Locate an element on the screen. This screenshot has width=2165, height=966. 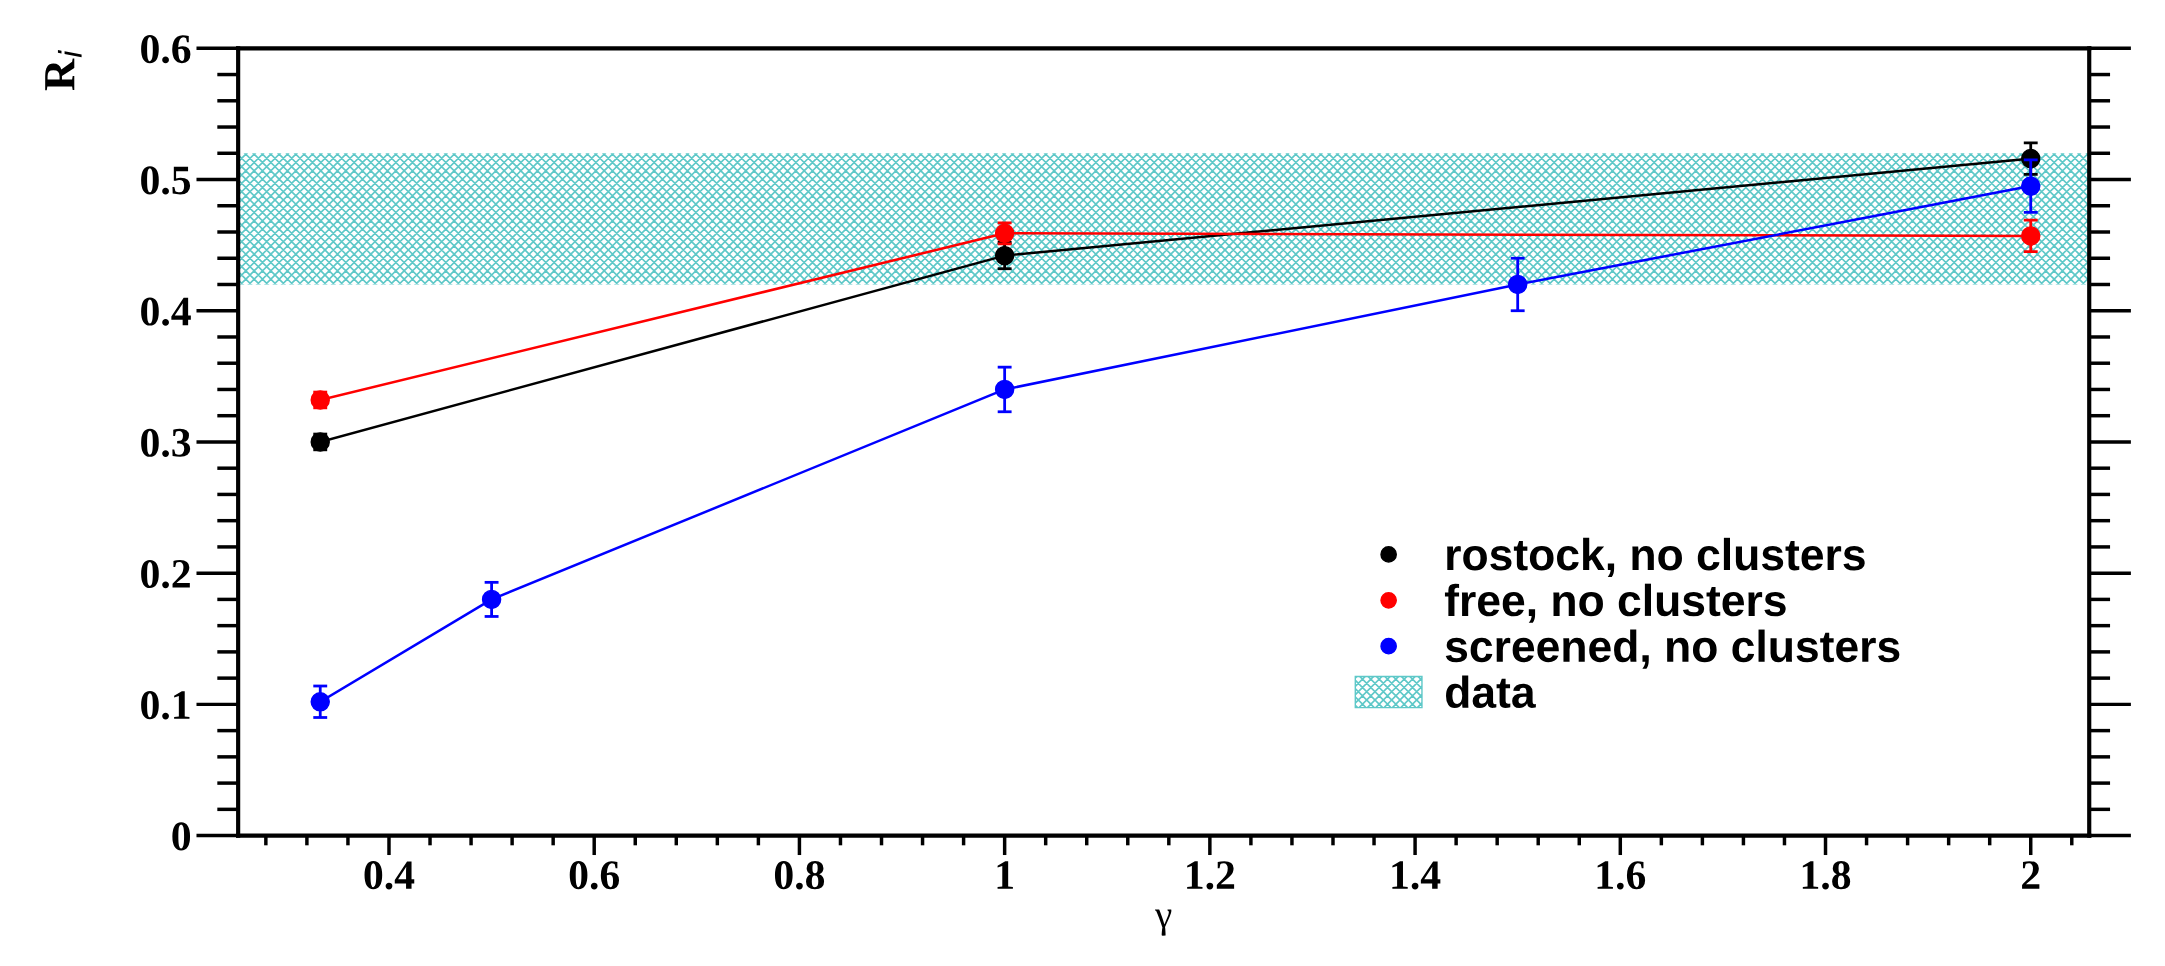
y-tick-label: 0.6 is located at coordinates (166, 49).